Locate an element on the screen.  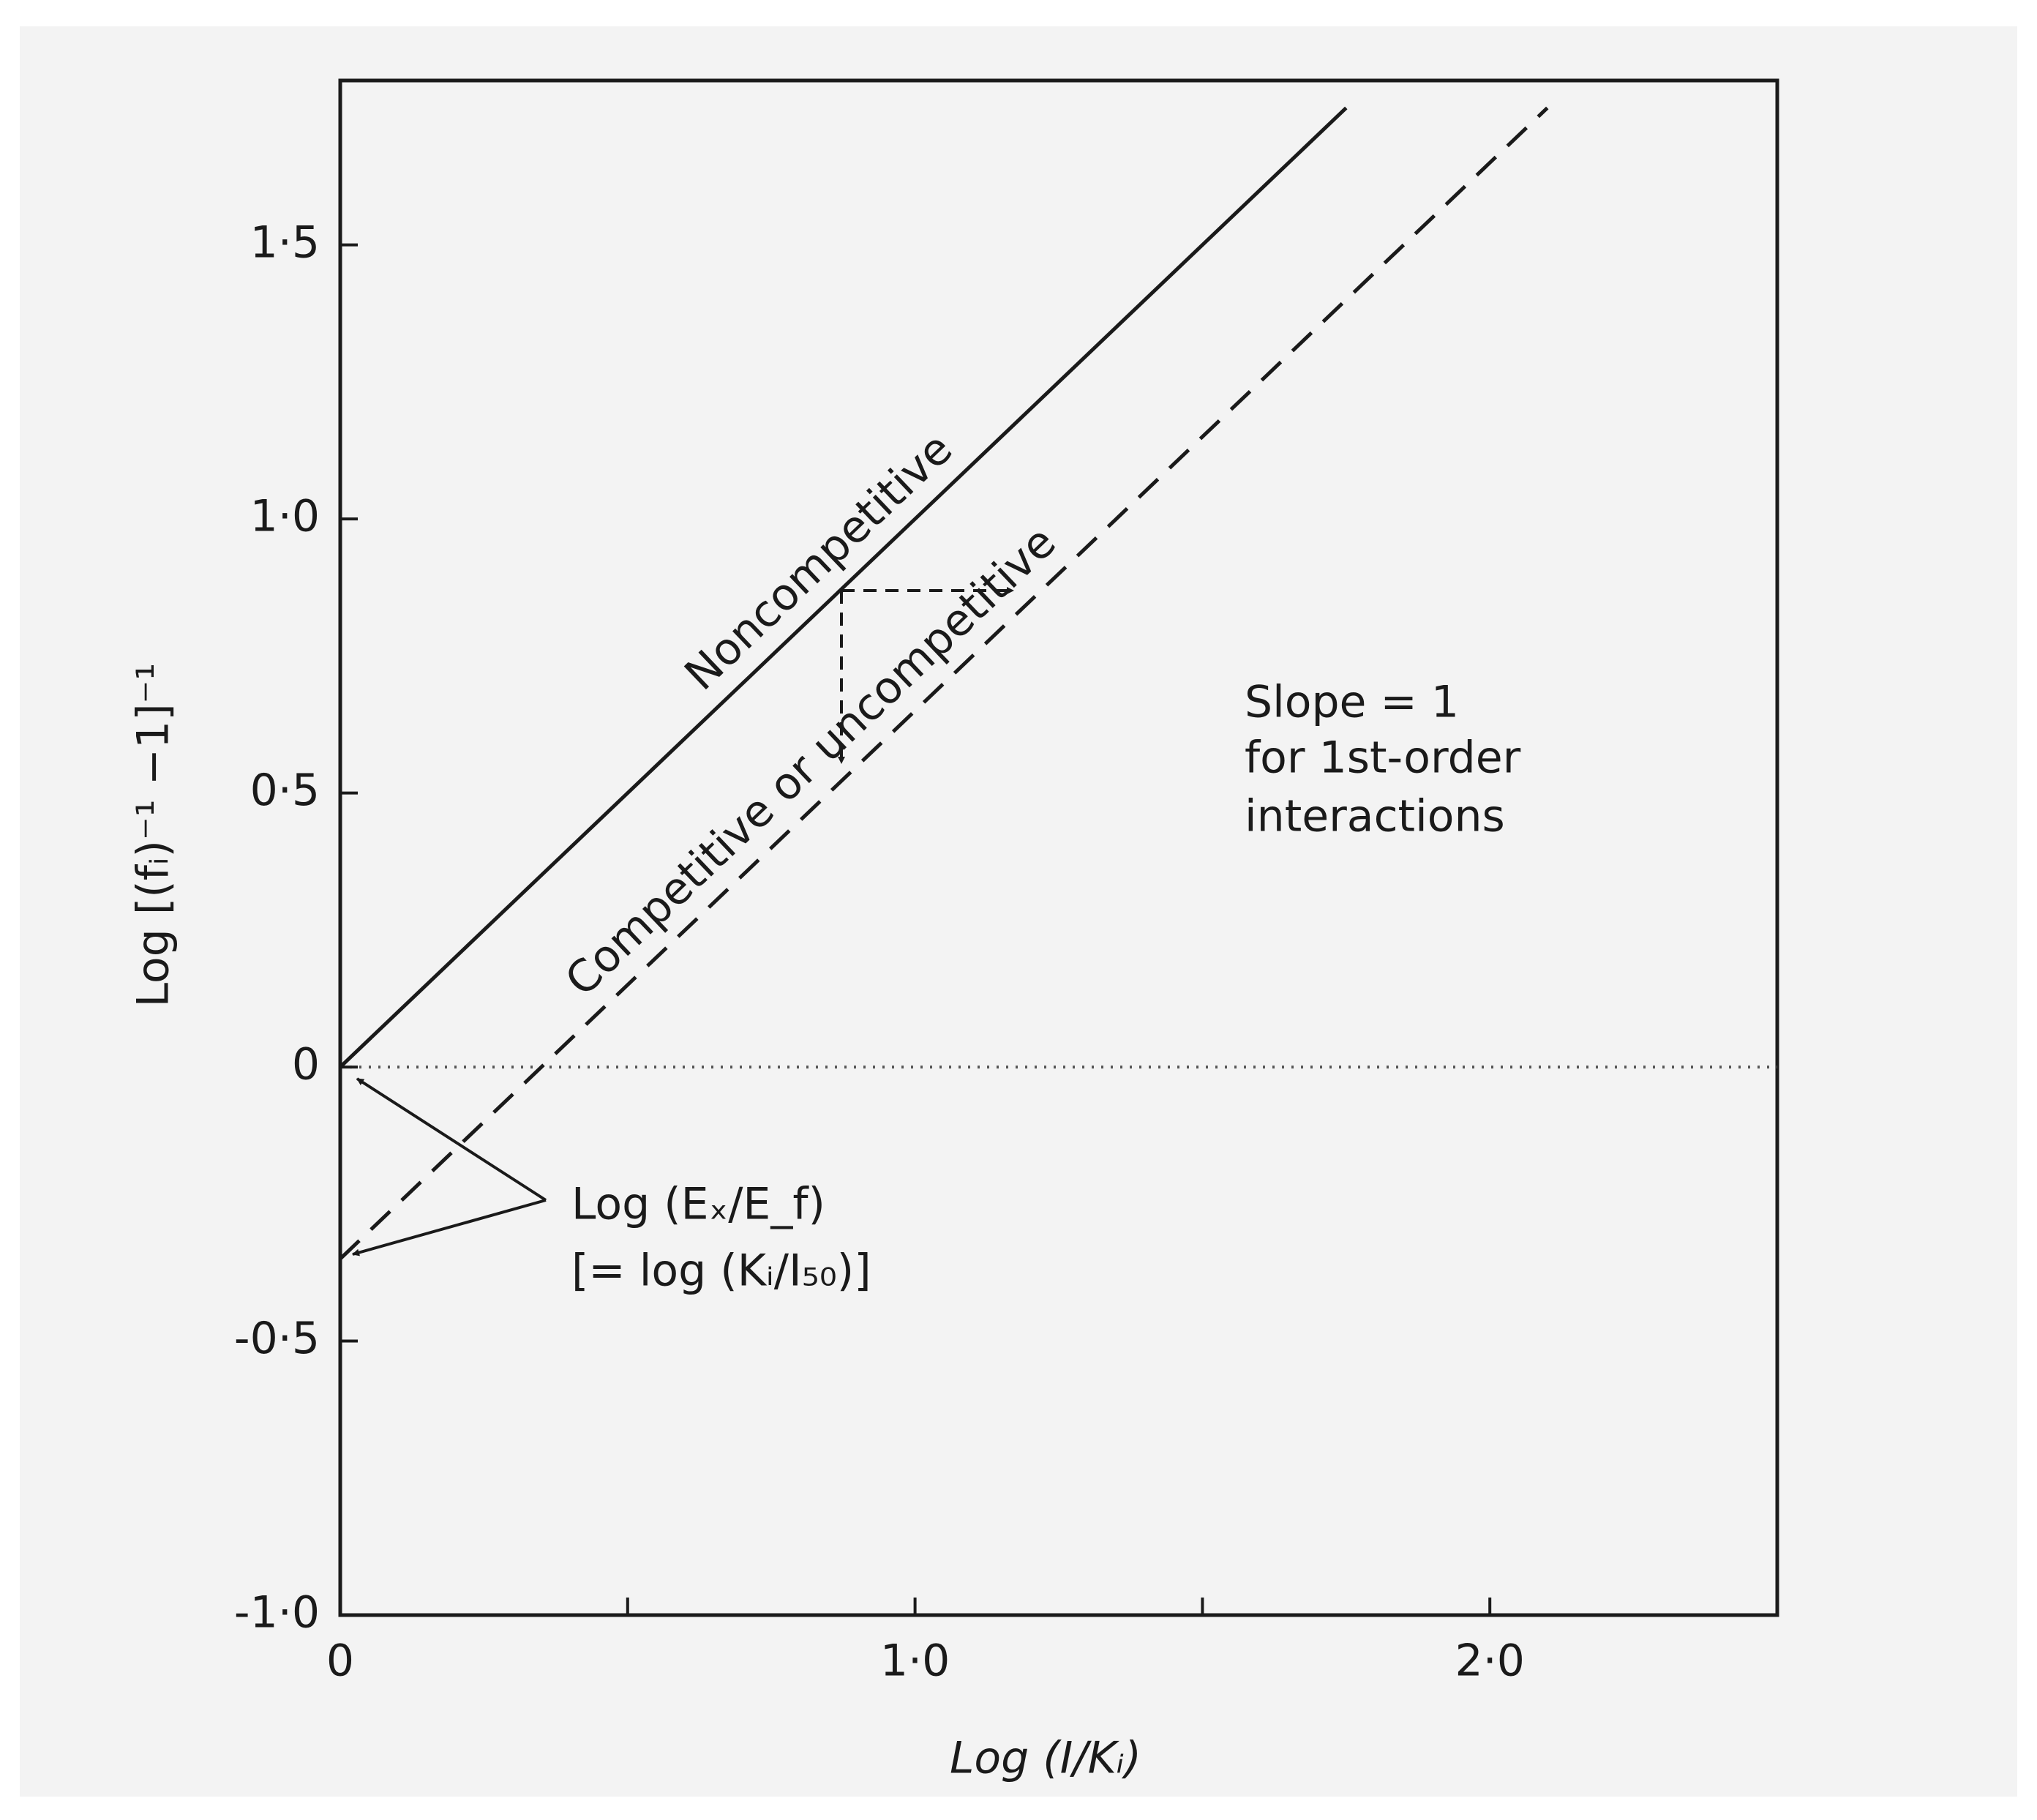
annotation: Slope = 1 is located at coordinates (1352, 702).